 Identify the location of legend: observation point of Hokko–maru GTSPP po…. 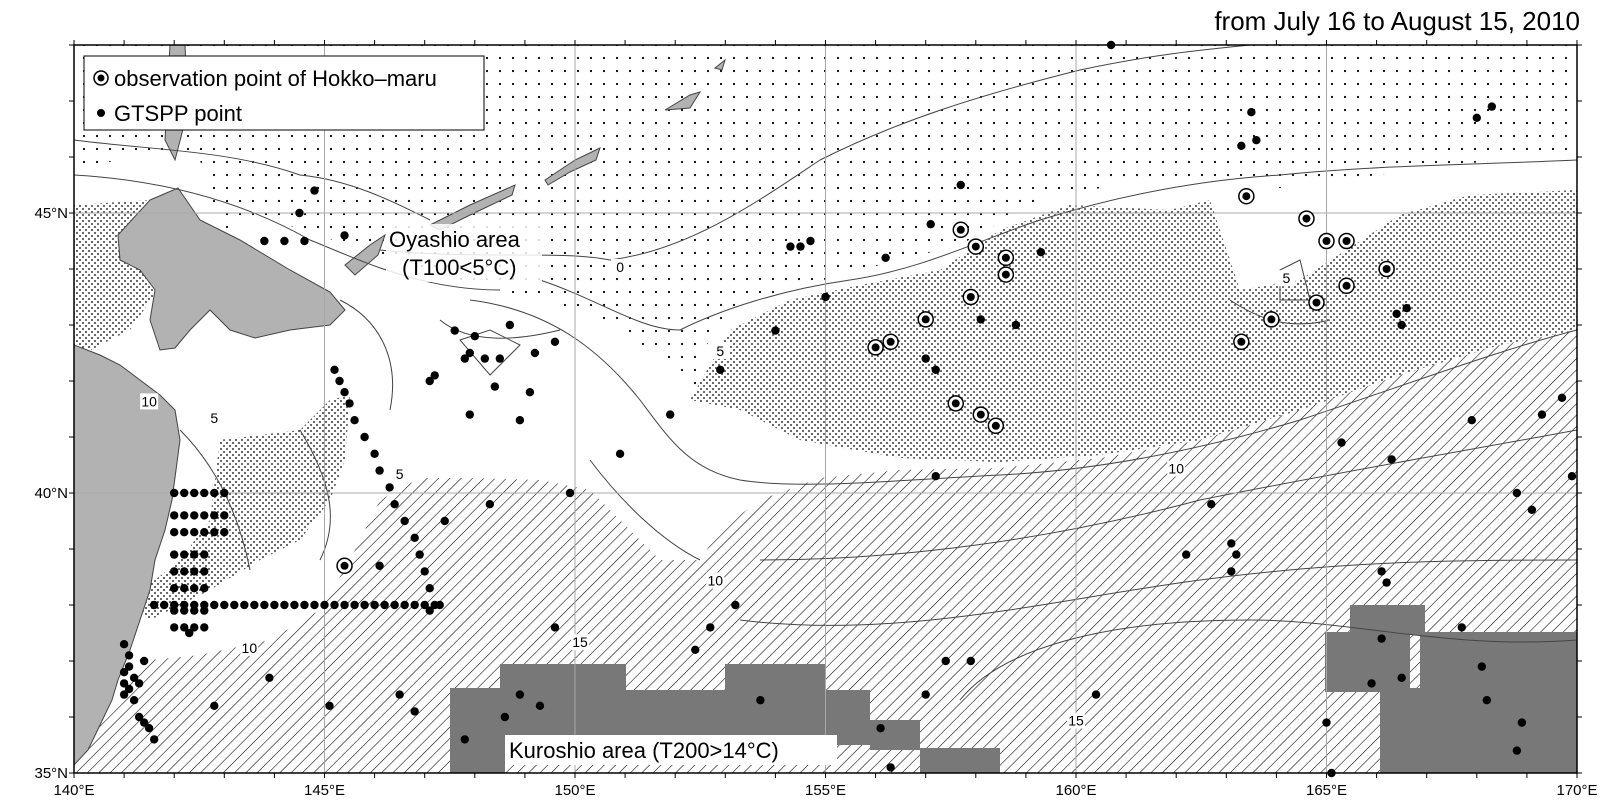
(284, 93).